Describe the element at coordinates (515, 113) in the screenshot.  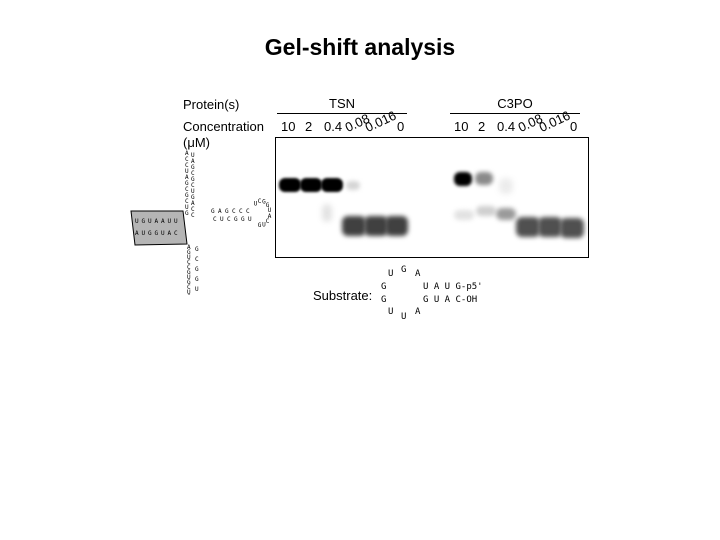
I see `group-rule-c3po` at that location.